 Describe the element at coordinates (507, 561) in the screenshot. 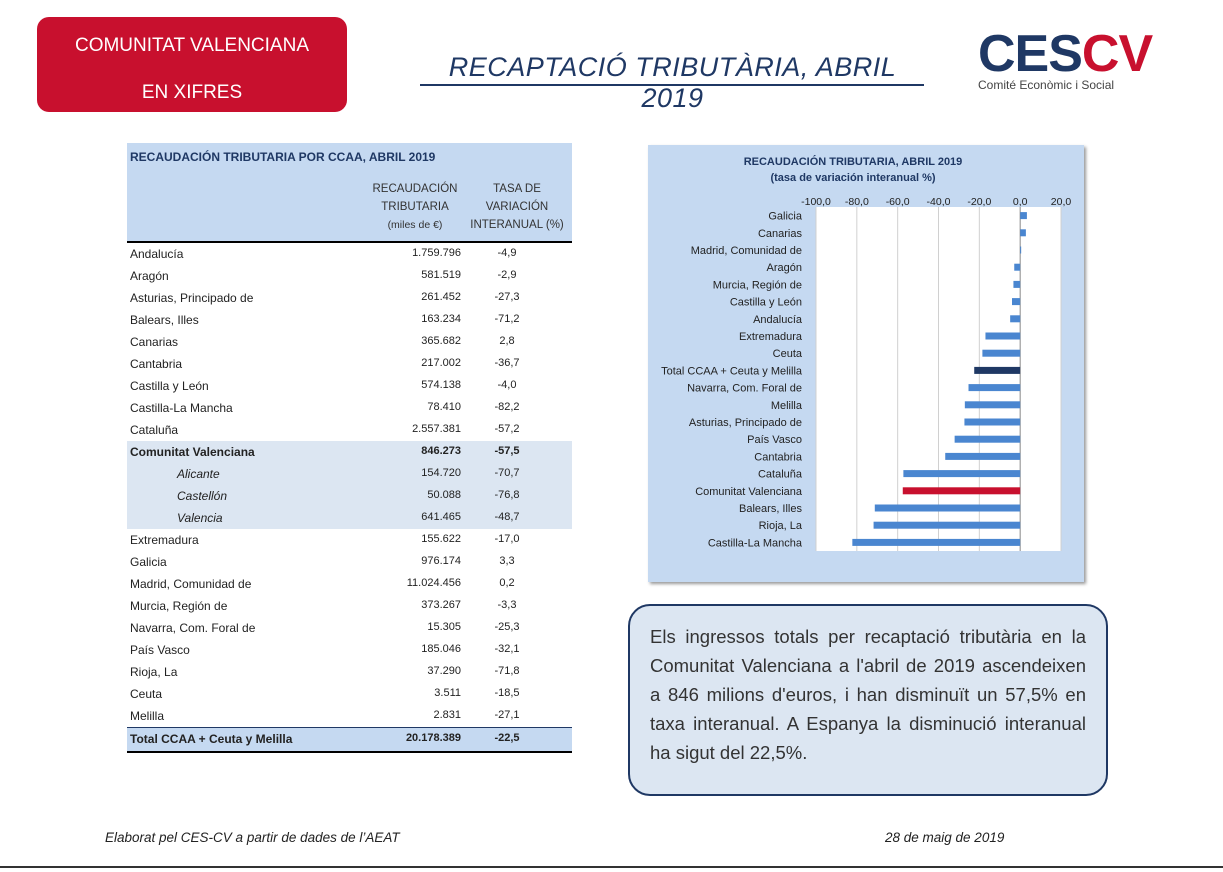

I see `variation-rate: 3,3` at that location.